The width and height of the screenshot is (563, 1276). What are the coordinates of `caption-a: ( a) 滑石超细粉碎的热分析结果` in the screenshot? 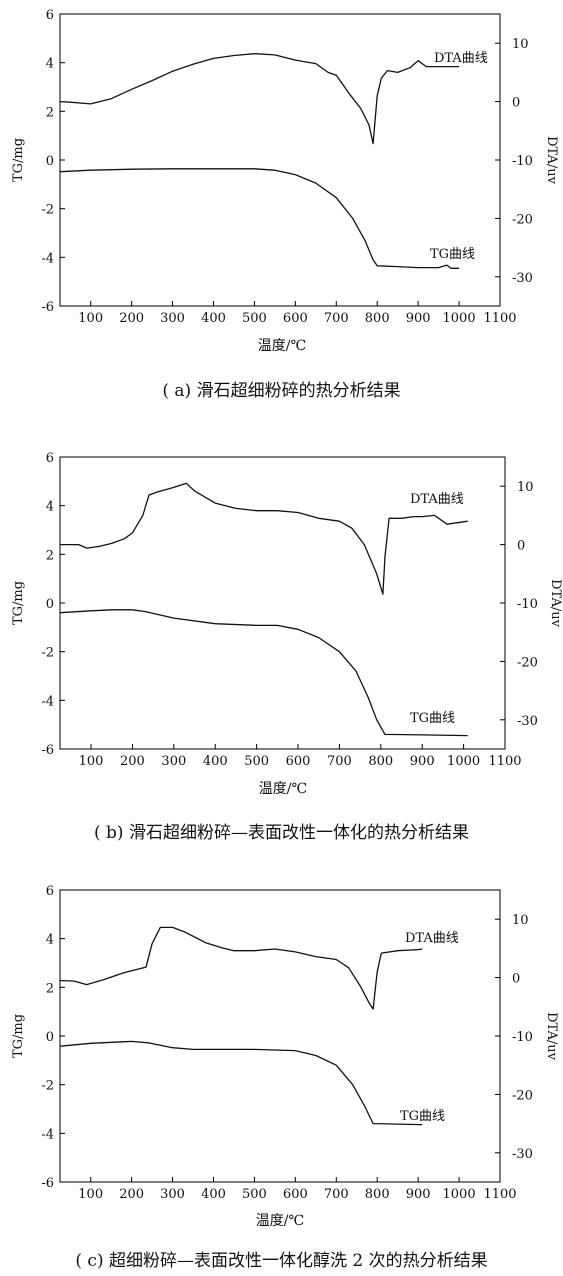 It's located at (281, 391).